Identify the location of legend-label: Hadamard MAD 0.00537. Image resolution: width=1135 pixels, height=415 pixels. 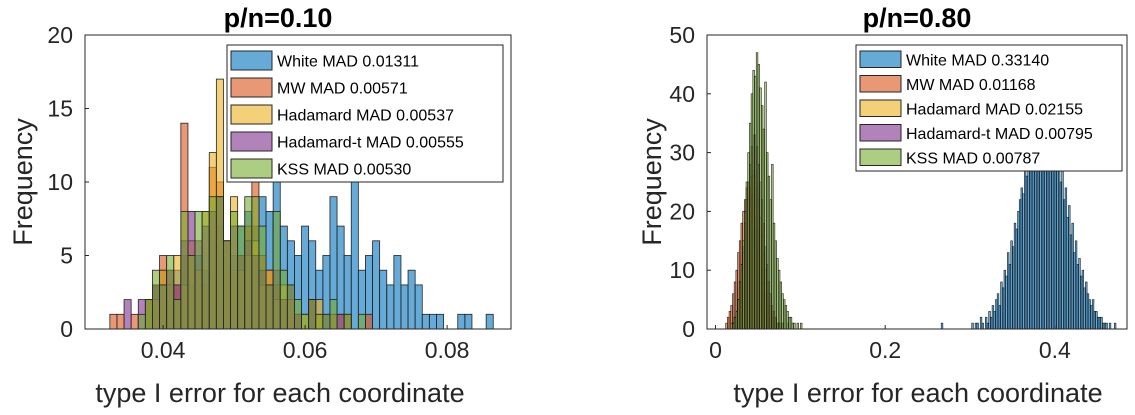
(365, 116).